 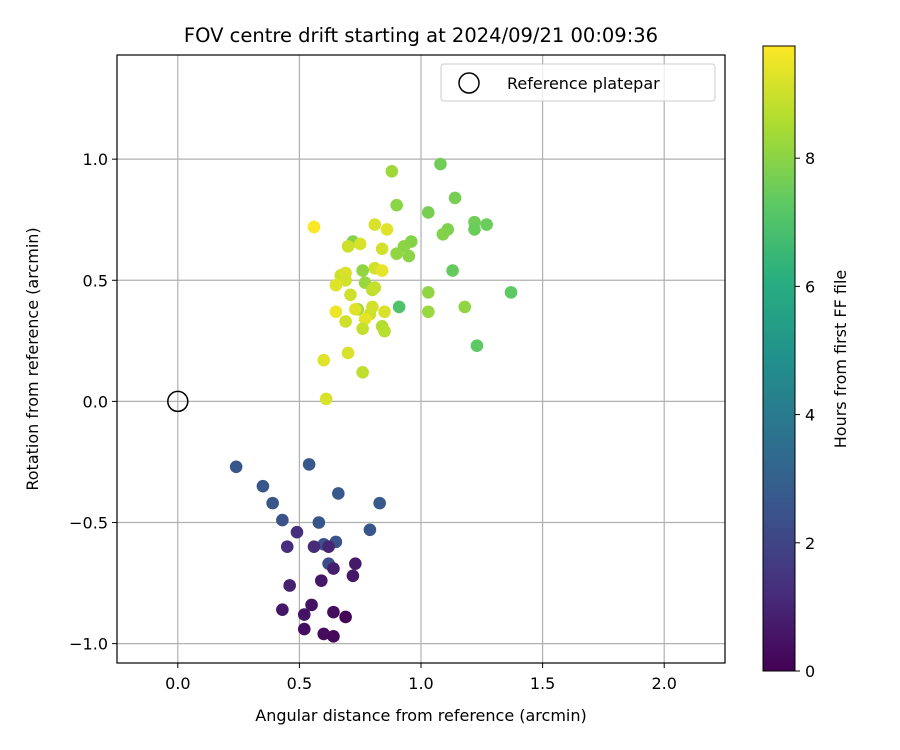 I want to click on y-tick-label: 0.0, so click(x=95, y=401).